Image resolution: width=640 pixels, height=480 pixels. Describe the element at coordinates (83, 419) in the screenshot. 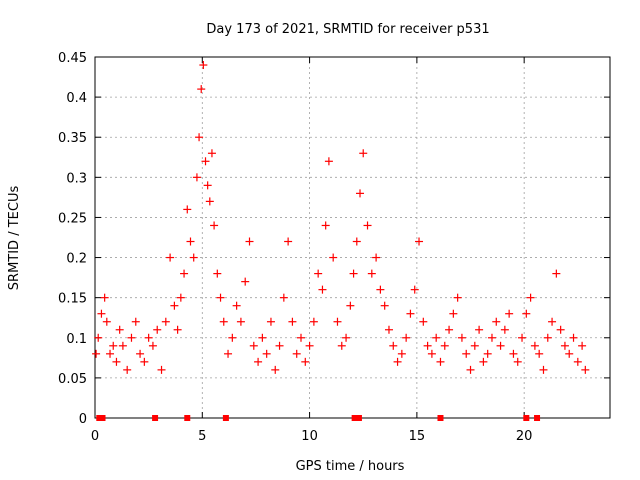

I see `y-tick-label: 0` at that location.